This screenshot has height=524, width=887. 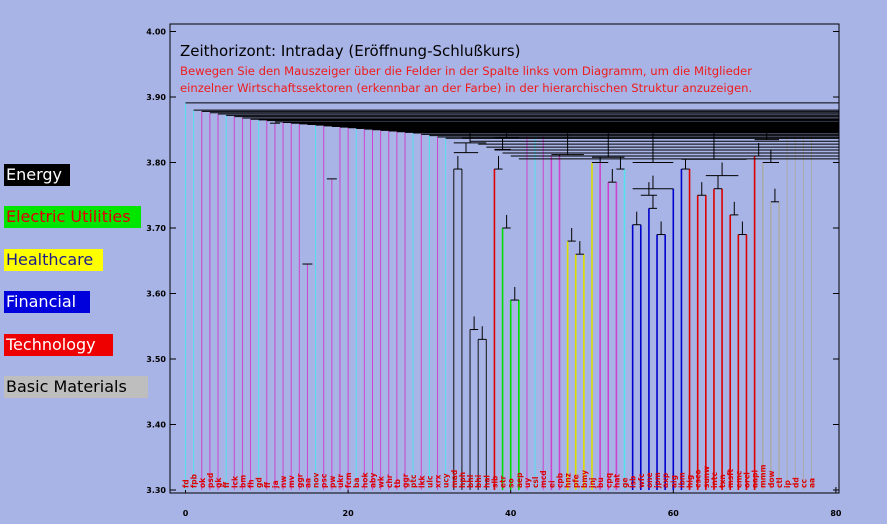 I want to click on leaf-label: jnj, so click(x=592, y=483).